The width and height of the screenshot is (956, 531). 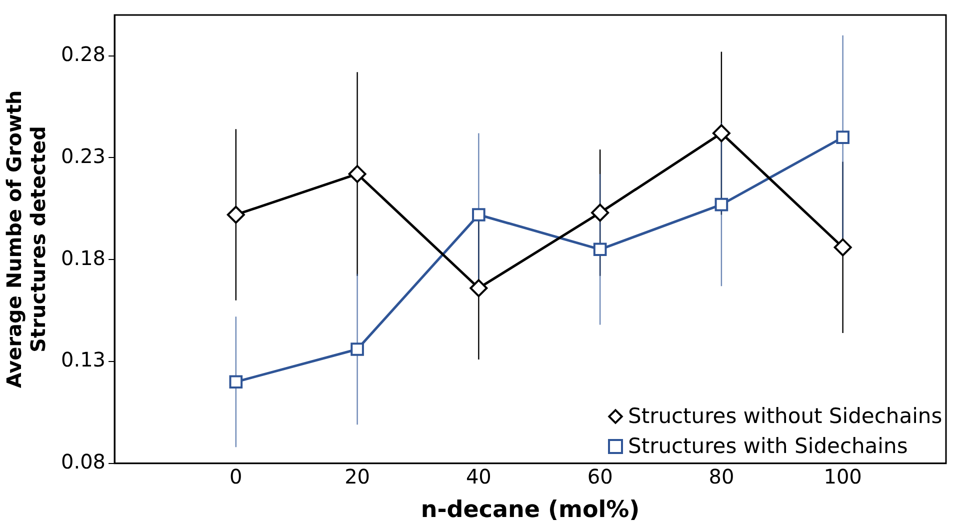 I want to click on y-tick-label: 0.18, so click(x=83, y=258).